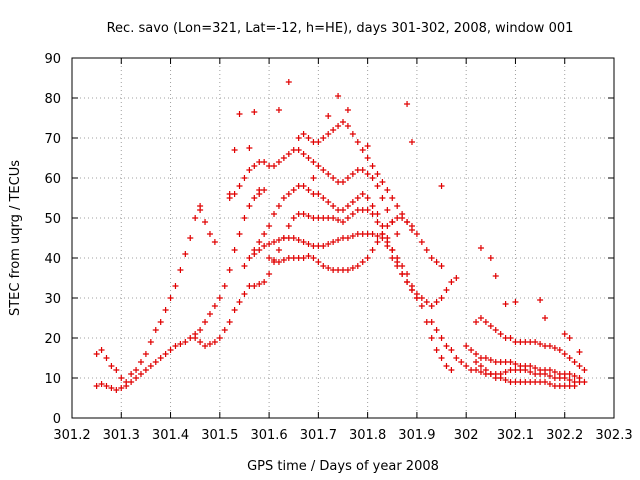 This screenshot has height=480, width=640. I want to click on x-tick-label: 302.1, so click(515, 435).